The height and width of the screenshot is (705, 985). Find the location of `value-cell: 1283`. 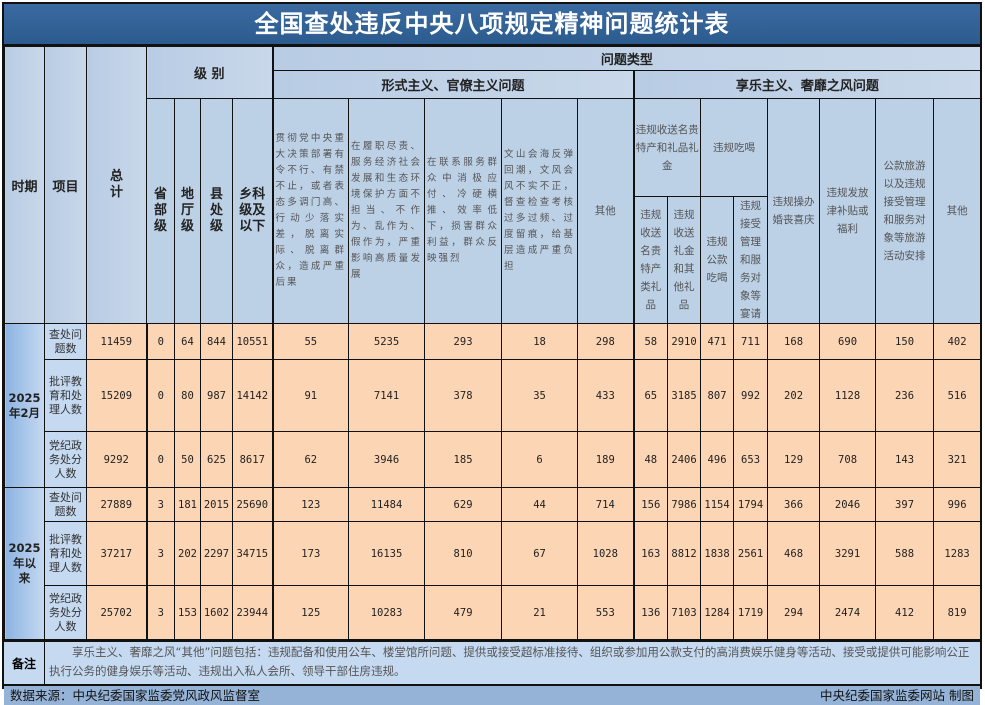

value-cell: 1283 is located at coordinates (957, 553).